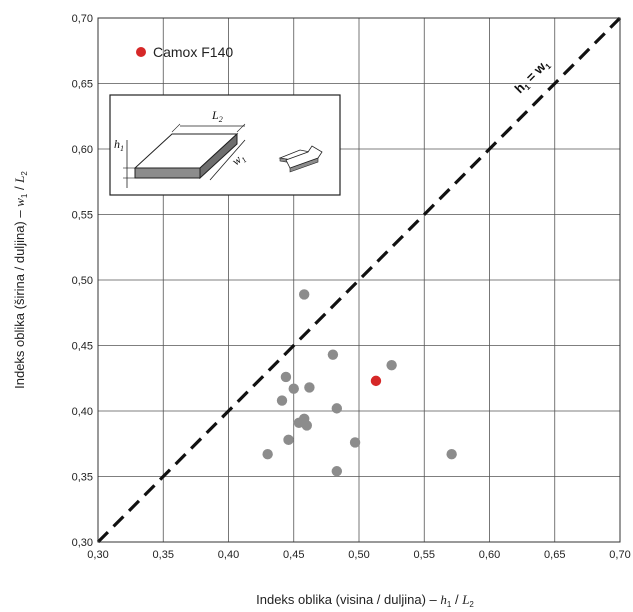  I want to click on reference-line-label: h1 = w1, so click(533, 77).